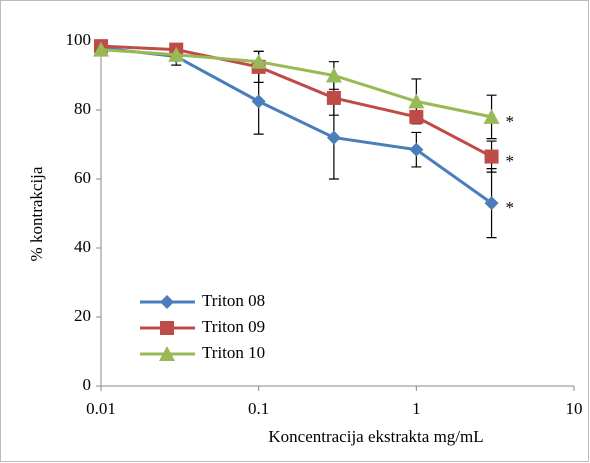 The image size is (590, 463). I want to click on x-axis-label: Koncentracija ekstrakta mg/mL, so click(375, 436).